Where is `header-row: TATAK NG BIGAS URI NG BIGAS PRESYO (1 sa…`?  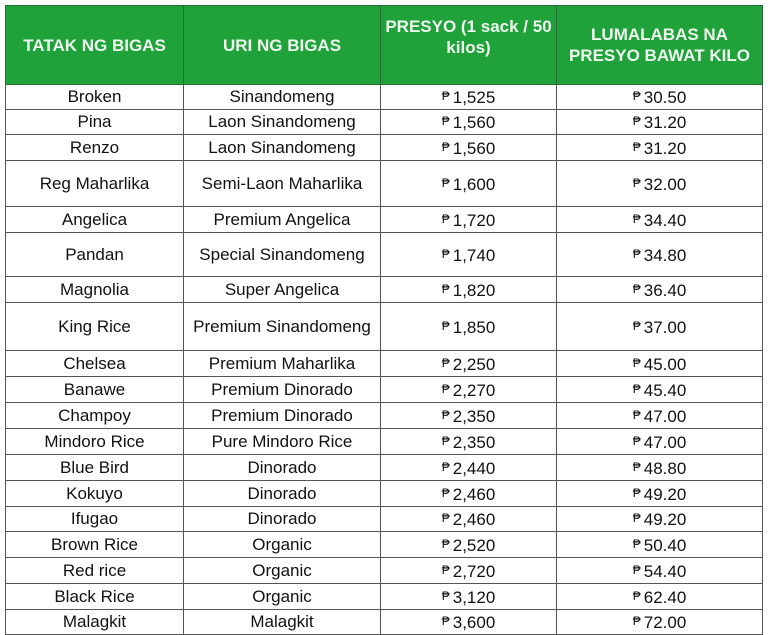 header-row: TATAK NG BIGAS URI NG BIGAS PRESYO (1 sa… is located at coordinates (384, 45).